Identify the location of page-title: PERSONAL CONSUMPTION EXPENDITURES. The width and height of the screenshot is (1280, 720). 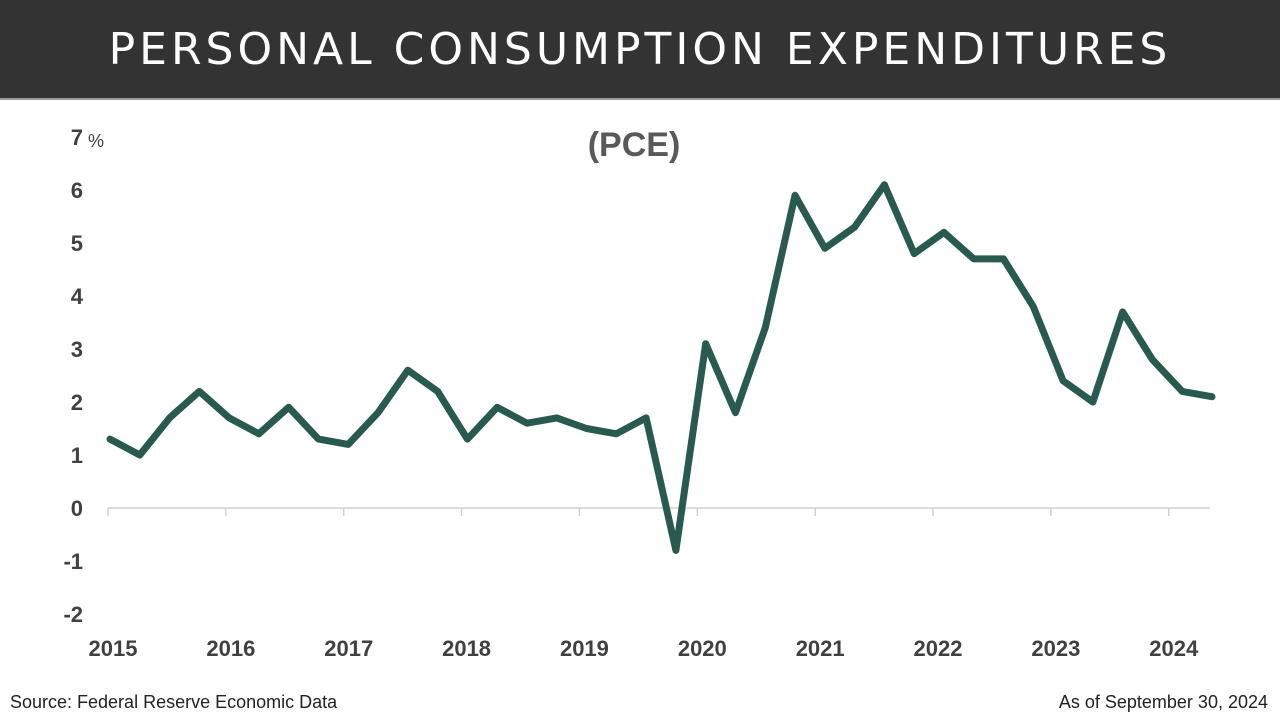
(640, 49).